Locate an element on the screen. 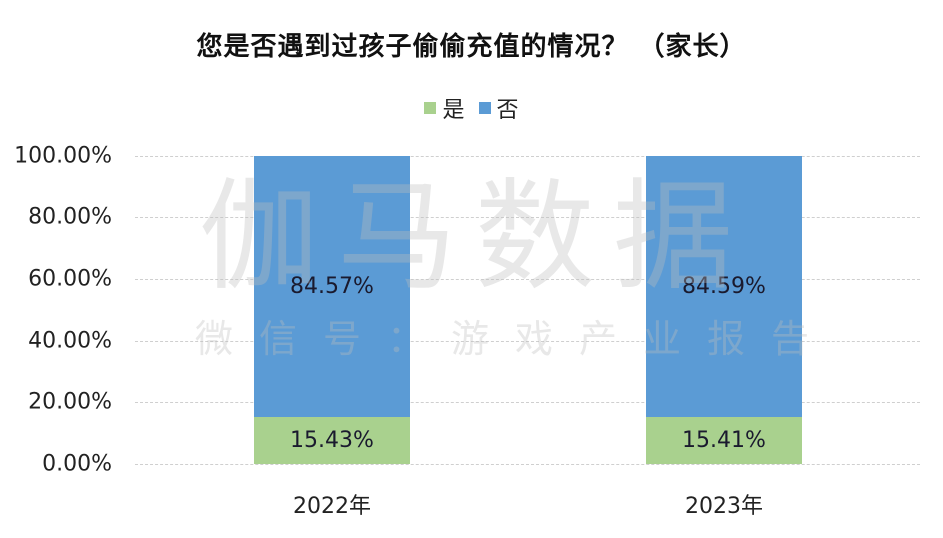 The height and width of the screenshot is (538, 943). chart-legend: 是 否 is located at coordinates (471, 108).